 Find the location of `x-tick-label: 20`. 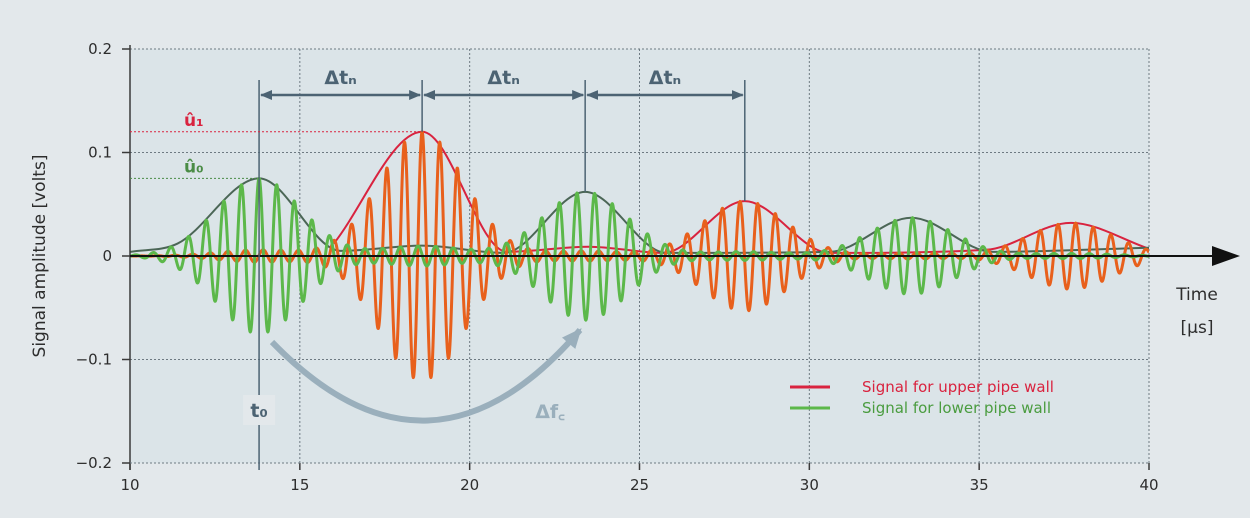

x-tick-label: 20 is located at coordinates (469, 485).